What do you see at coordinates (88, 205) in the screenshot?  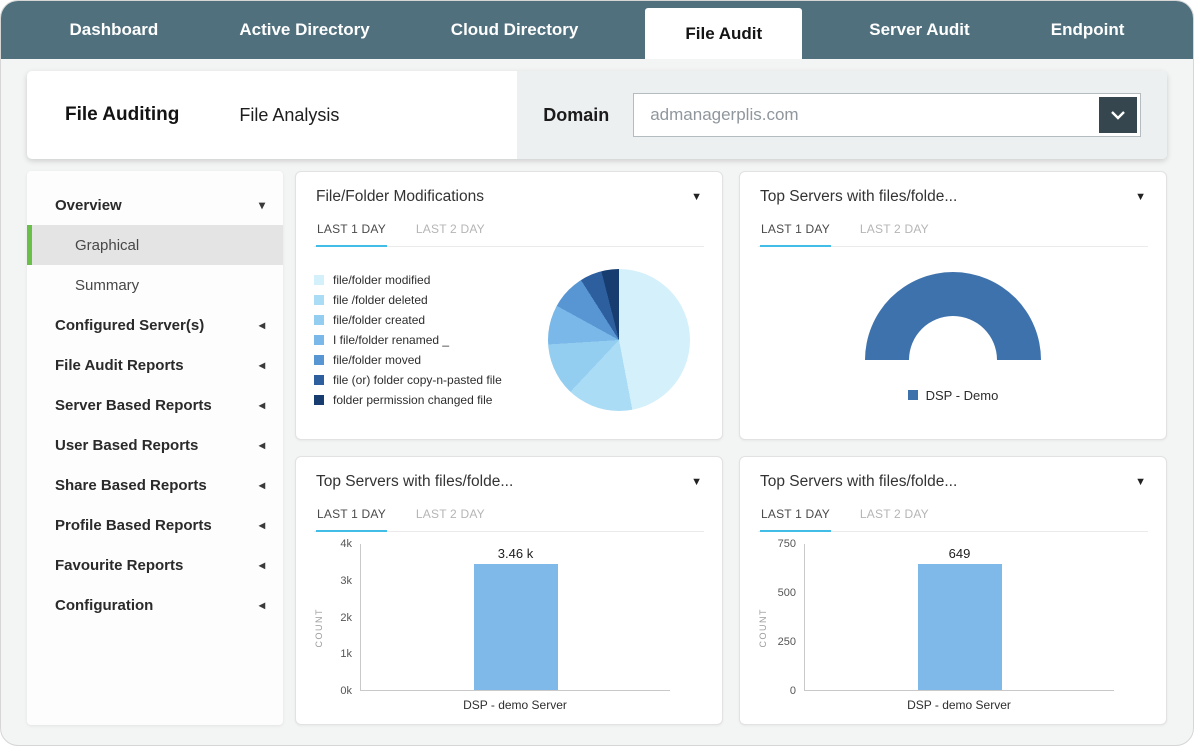 I see `sidebar-item-label: Overview` at bounding box center [88, 205].